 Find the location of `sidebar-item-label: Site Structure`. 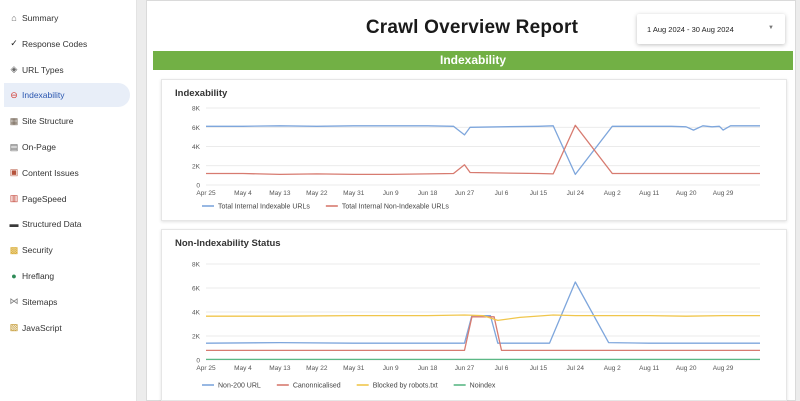

sidebar-item-label: Site Structure is located at coordinates (48, 121).